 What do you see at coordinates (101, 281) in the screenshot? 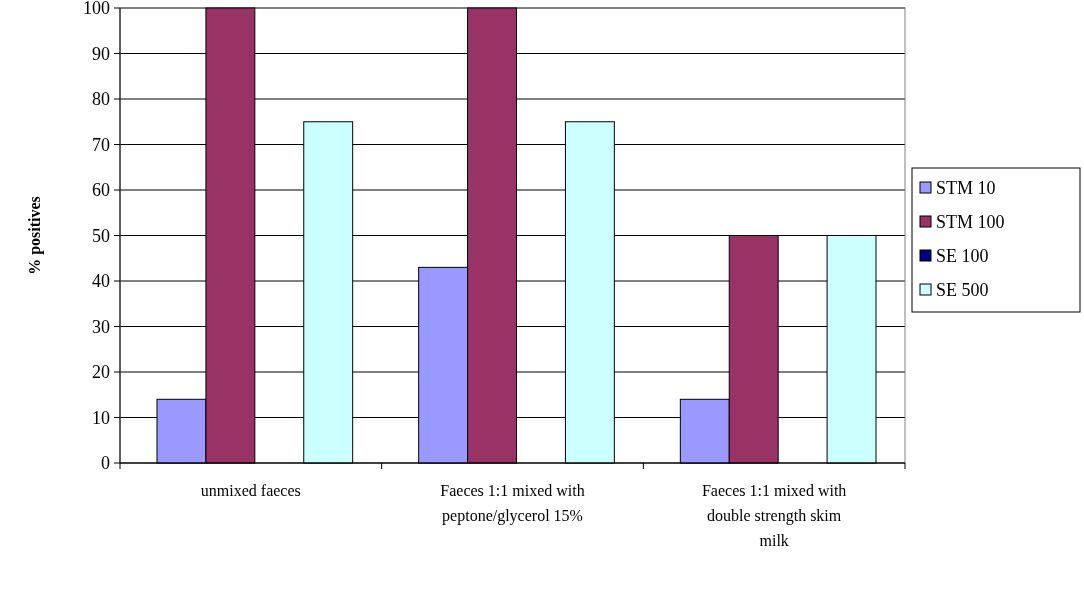
I see `y-tick-label: 40` at bounding box center [101, 281].